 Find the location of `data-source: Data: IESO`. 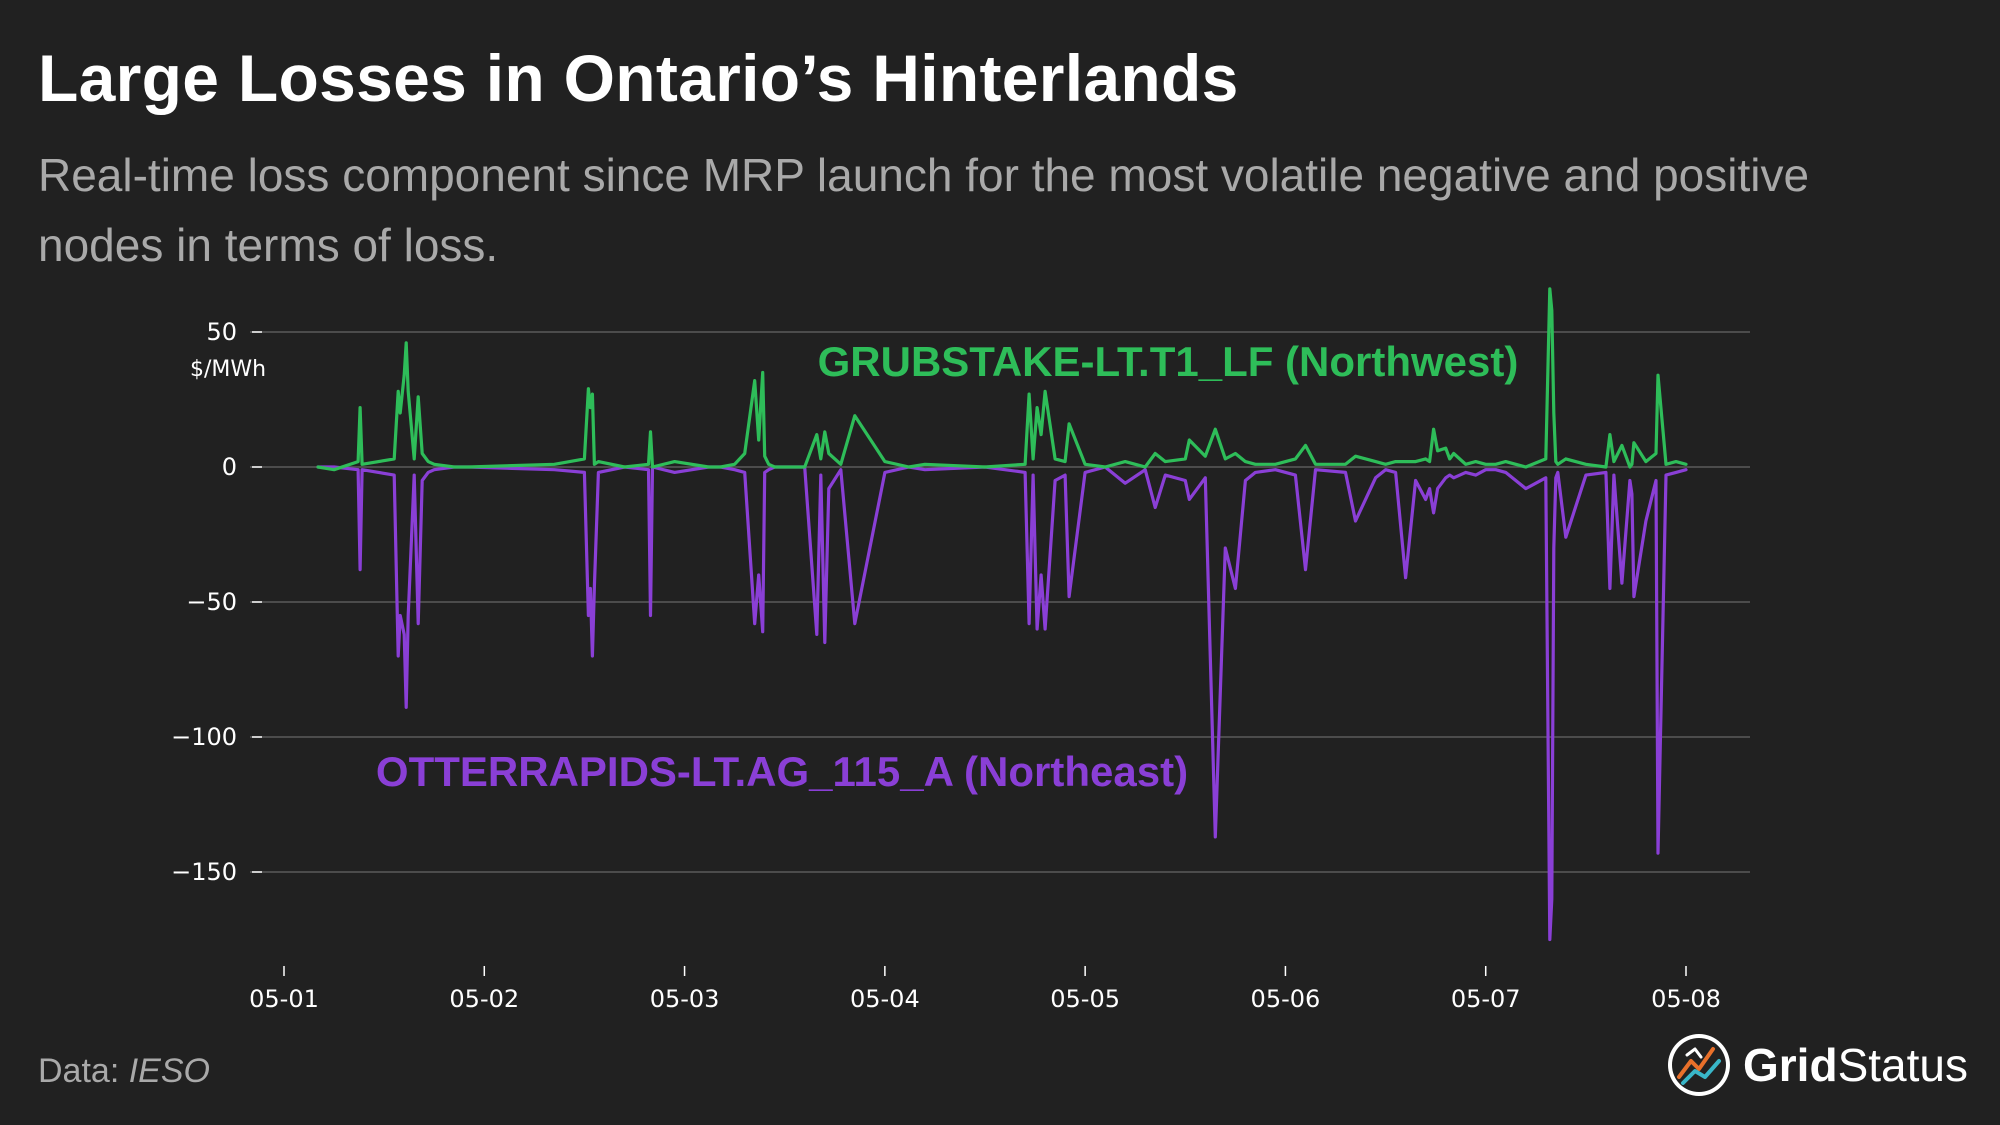

data-source: Data: IESO is located at coordinates (124, 1071).